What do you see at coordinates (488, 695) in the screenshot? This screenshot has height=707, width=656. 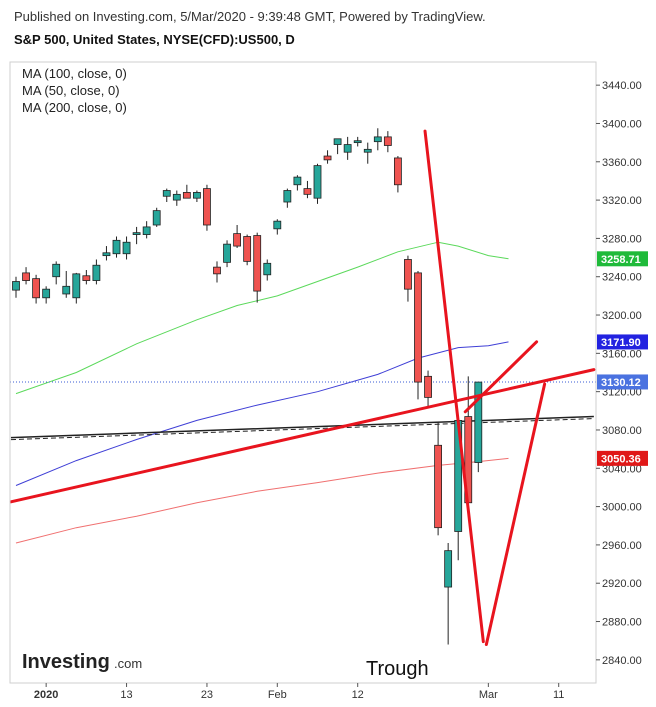 I see `x-tick-label: Mar` at bounding box center [488, 695].